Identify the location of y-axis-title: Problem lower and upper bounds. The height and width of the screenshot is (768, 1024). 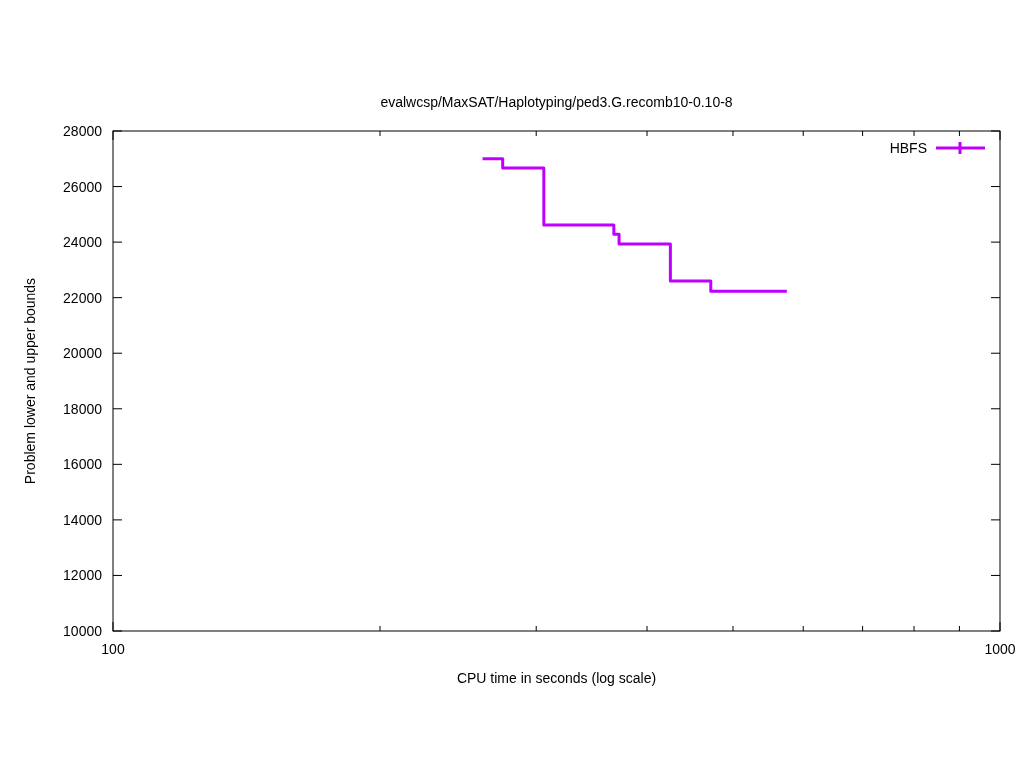
(30, 381).